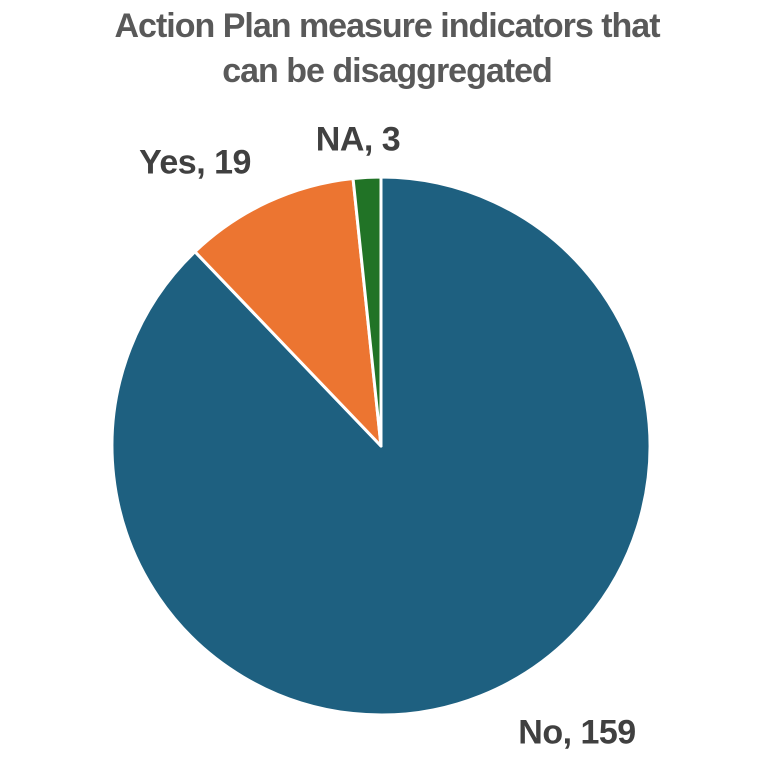  Describe the element at coordinates (288, 312) in the screenshot. I see `pie-slice-yes` at that location.